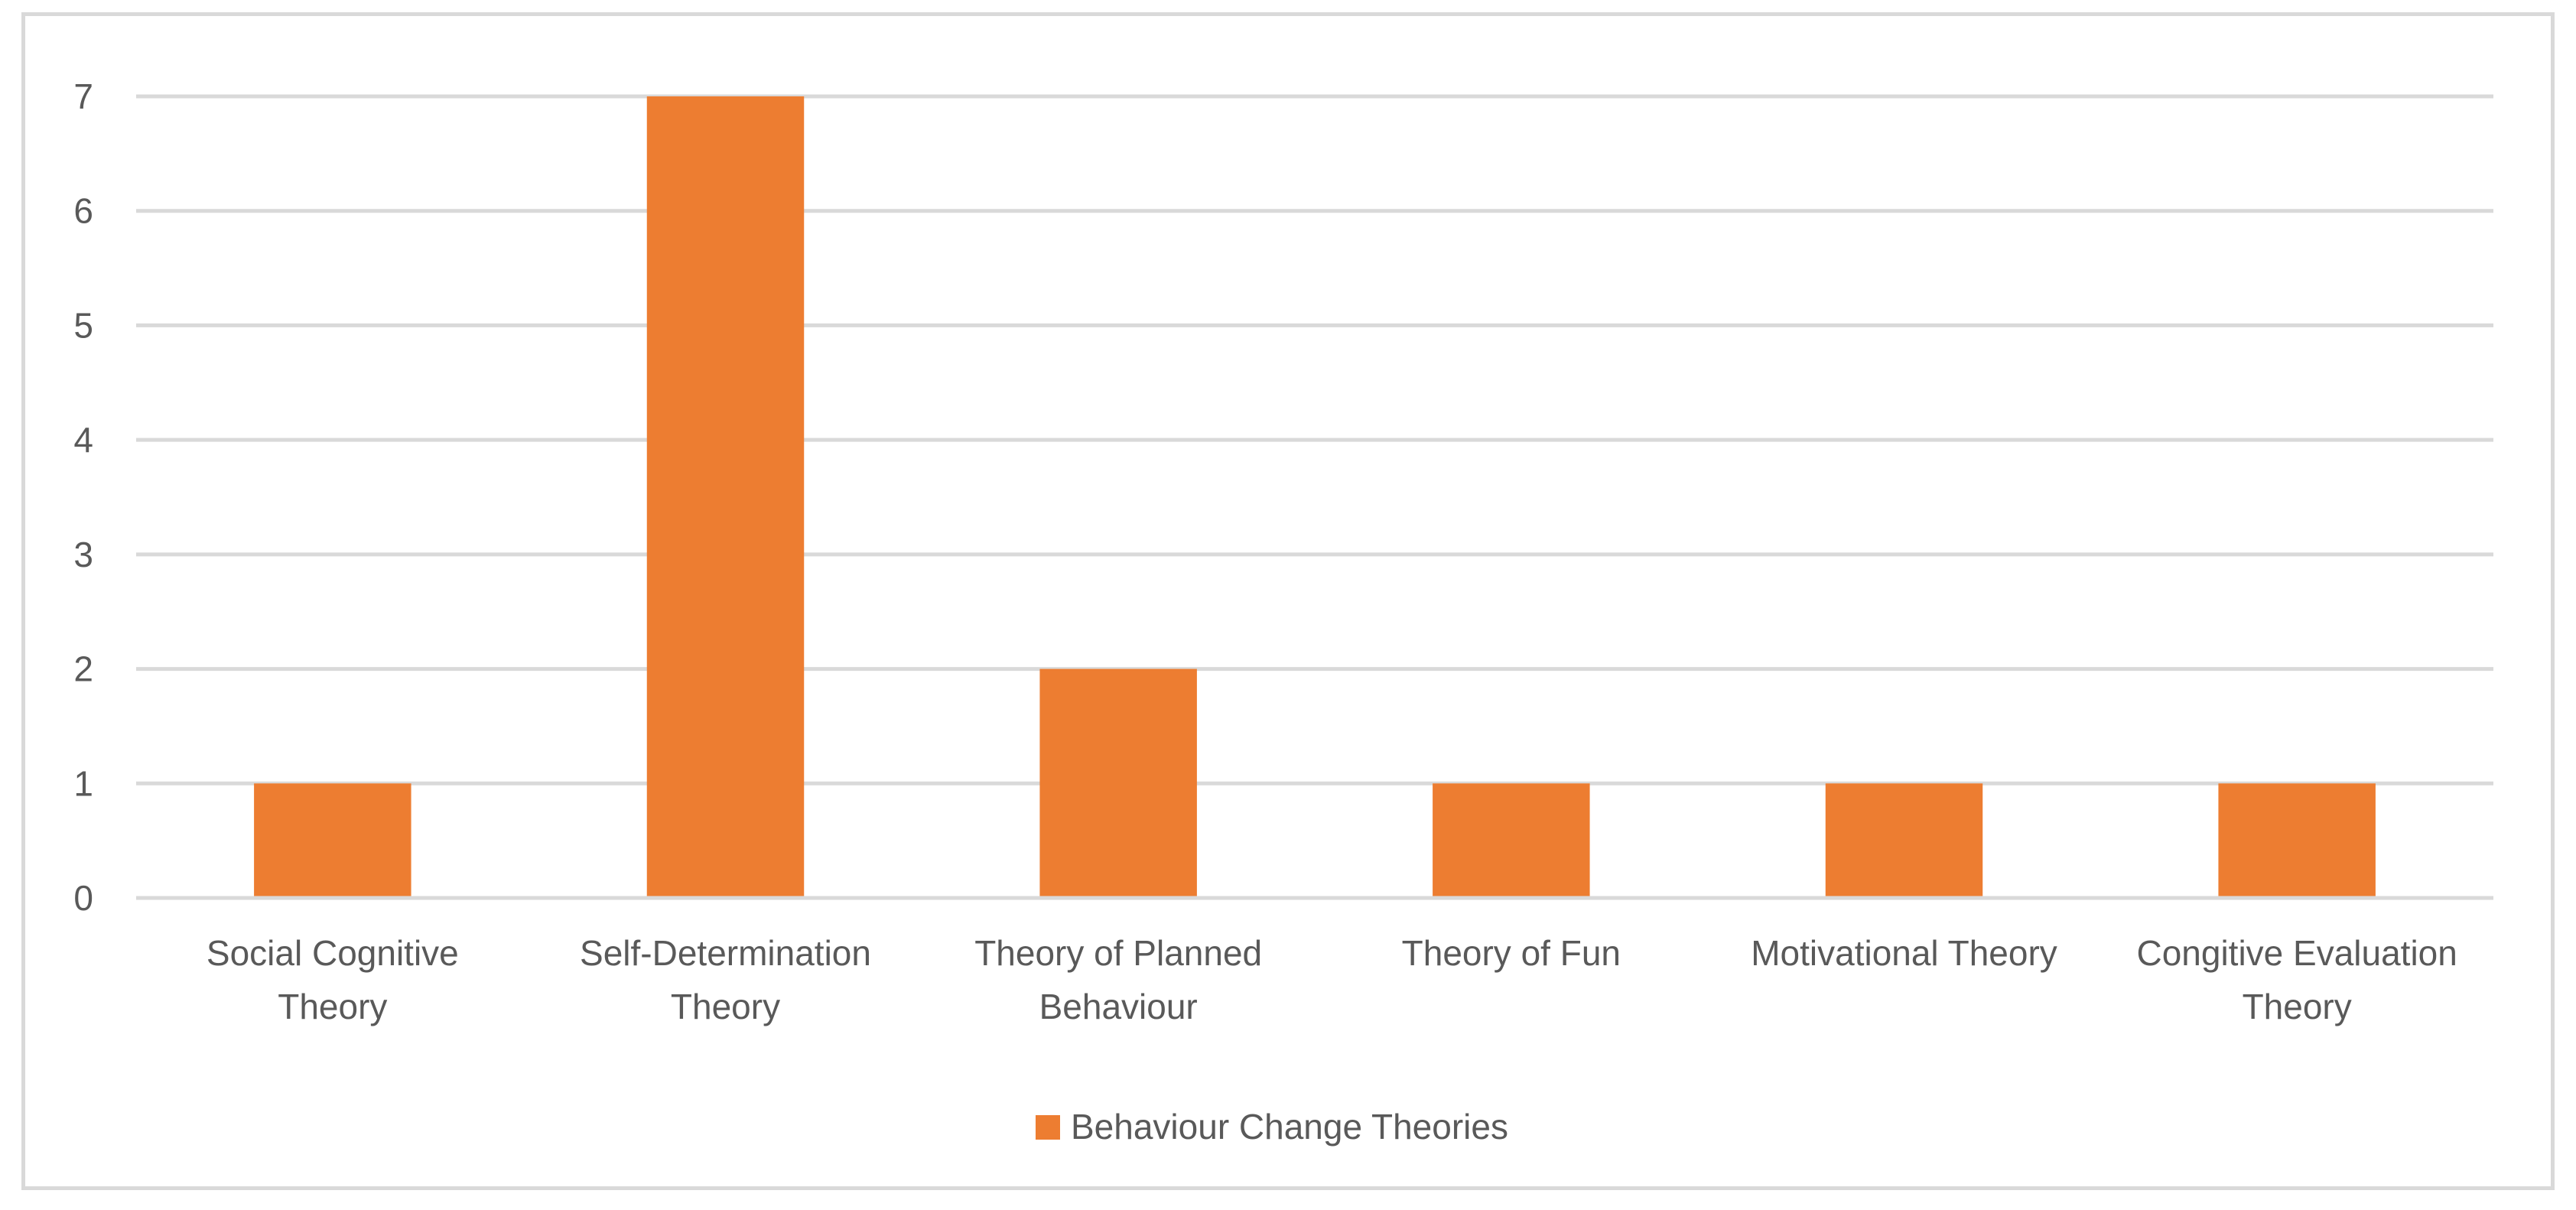 This screenshot has width=2576, height=1210. I want to click on x-tick-label: Congitive Evaluation, so click(2296, 953).